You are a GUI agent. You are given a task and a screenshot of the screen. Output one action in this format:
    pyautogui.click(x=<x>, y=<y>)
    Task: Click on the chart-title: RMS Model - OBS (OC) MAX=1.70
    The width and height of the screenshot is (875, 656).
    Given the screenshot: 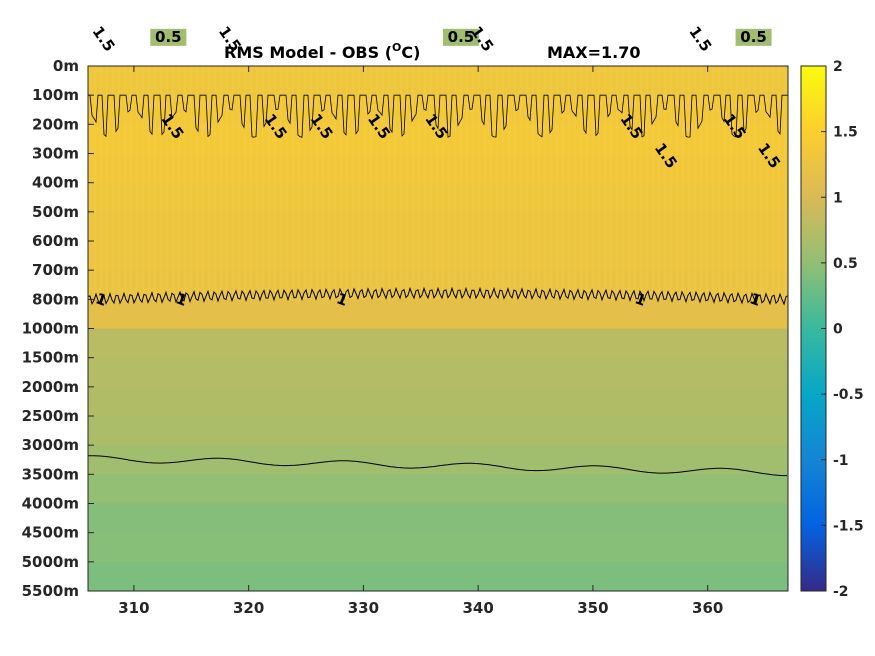 What is the action you would take?
    pyautogui.click(x=432, y=51)
    